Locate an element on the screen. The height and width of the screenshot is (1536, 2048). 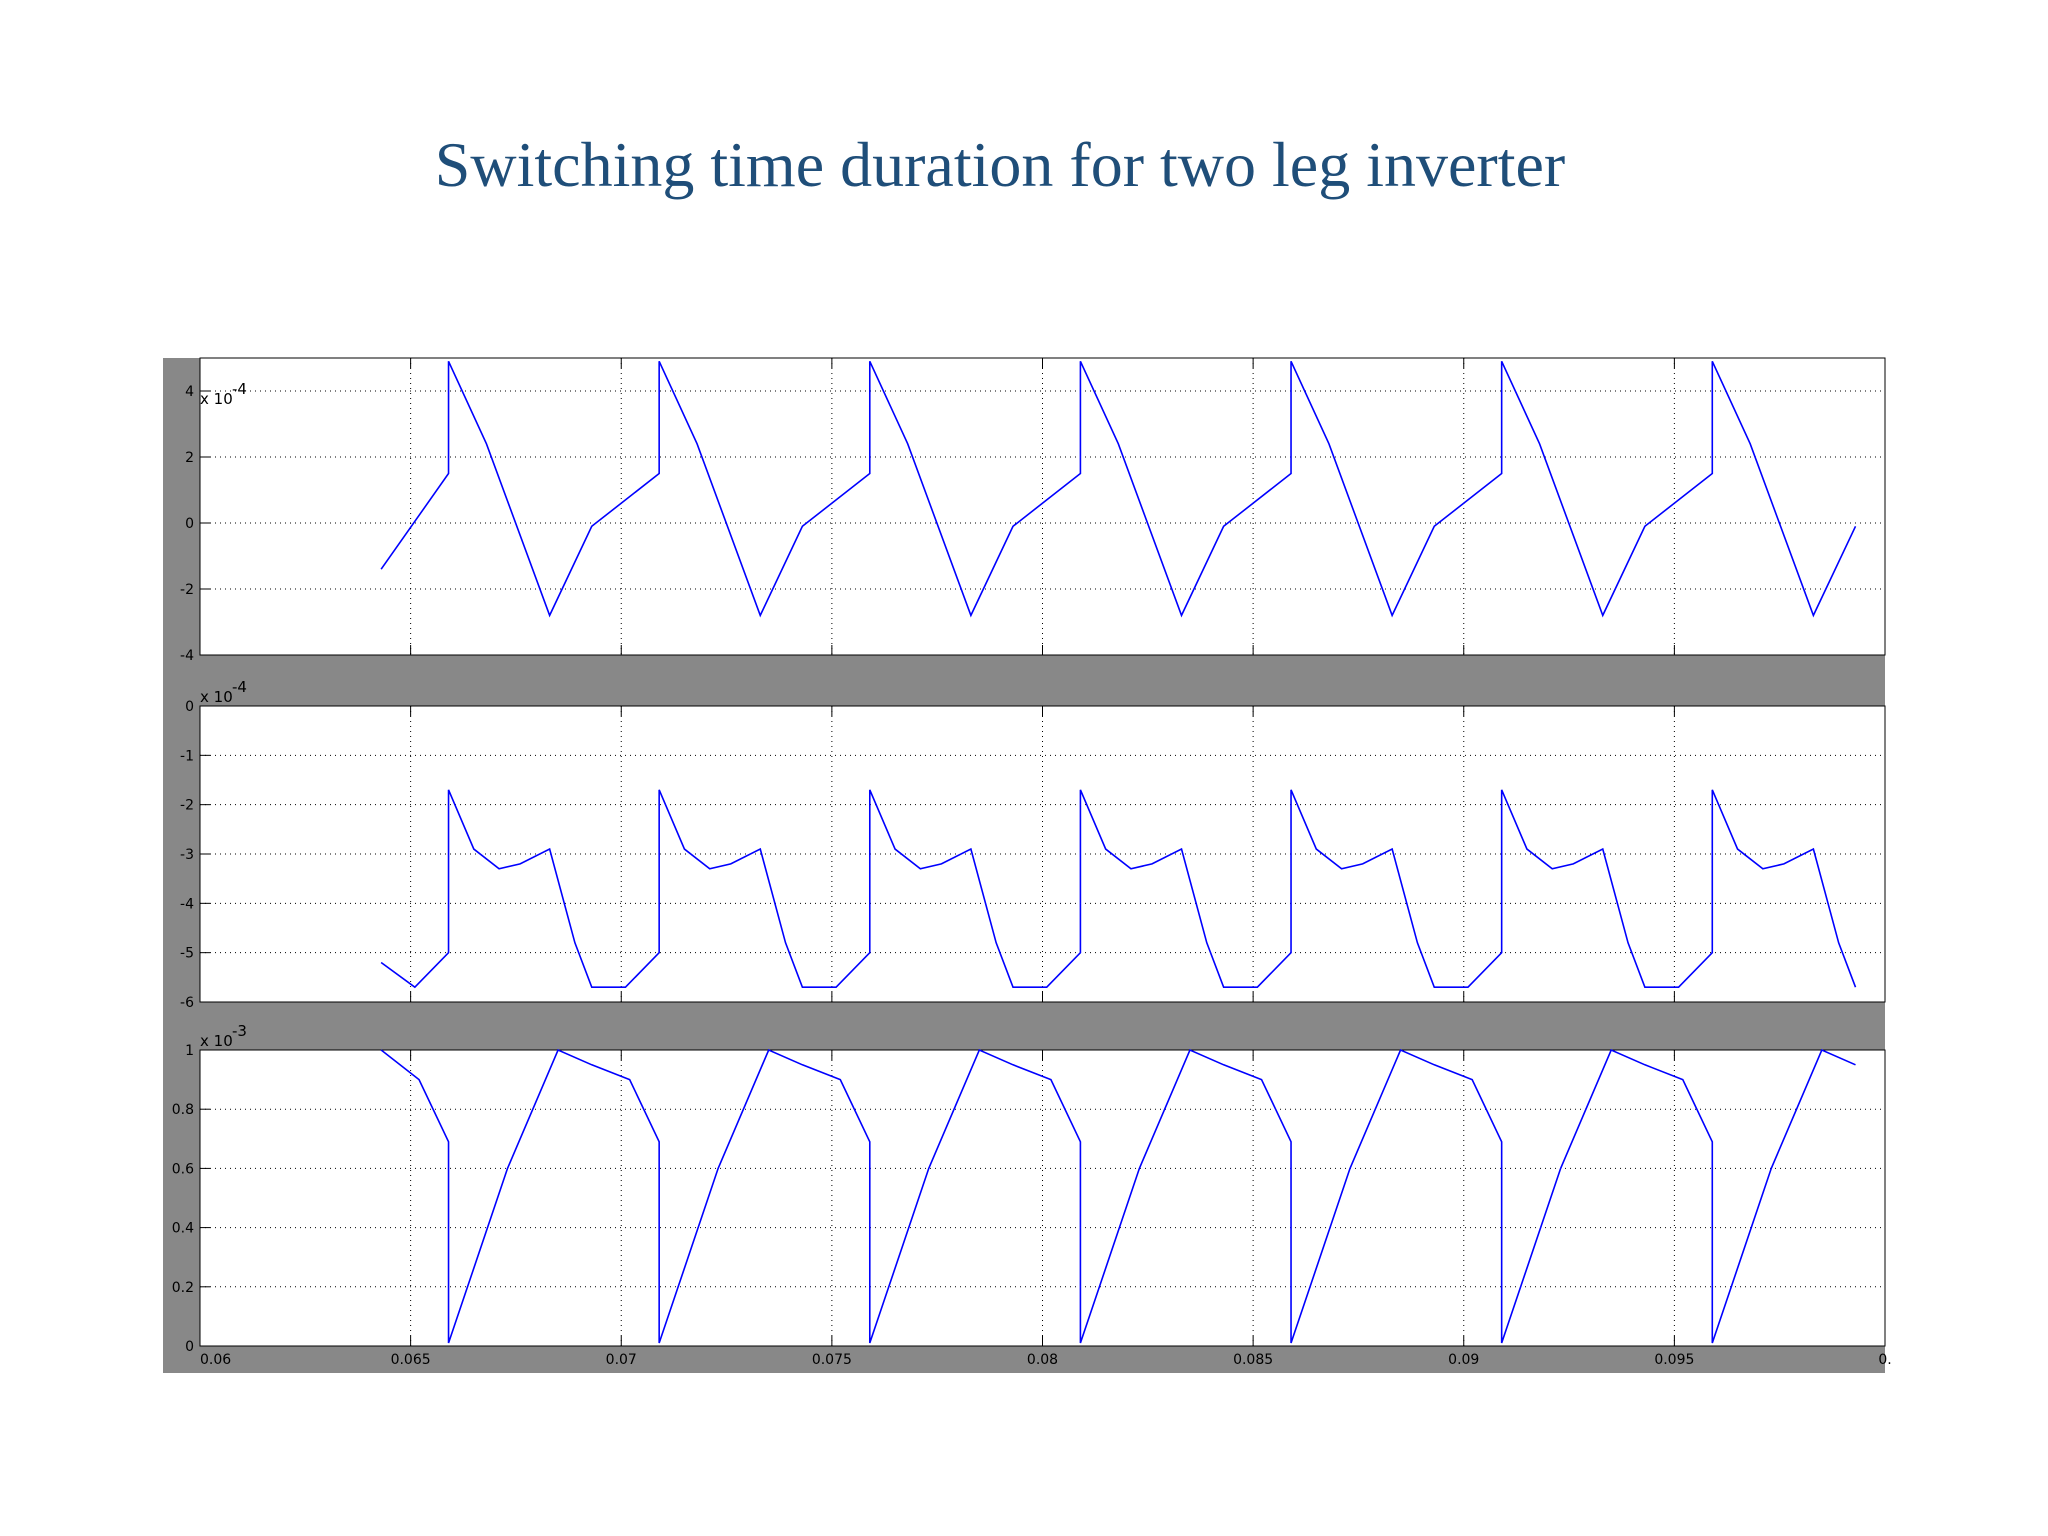
y-tick-label: 0.8 is located at coordinates (183, 1110).